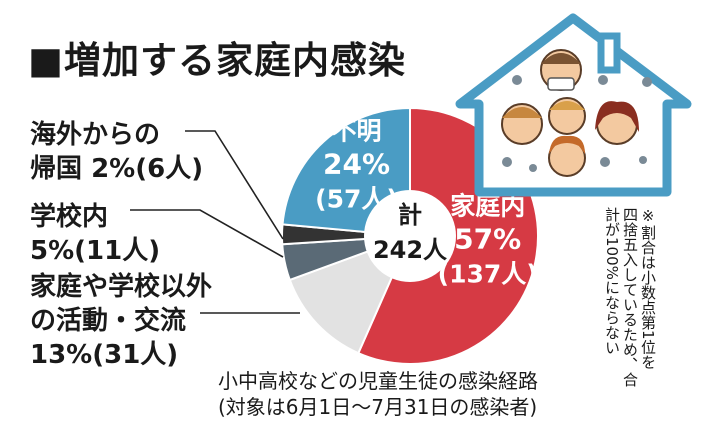 This screenshot has height=446, width=719. Describe the element at coordinates (95, 234) in the screenshot. I see `label-school: 学校内 5%(11人)` at that location.